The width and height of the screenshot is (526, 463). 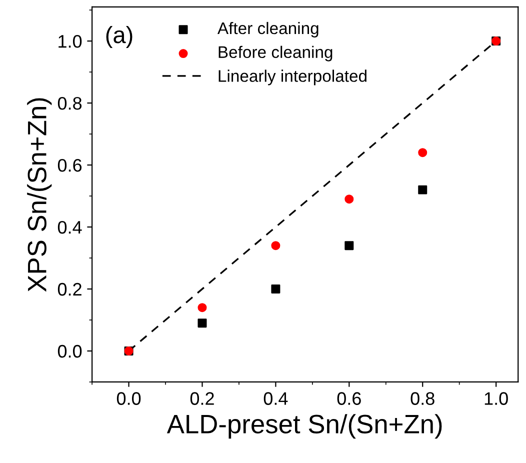 What do you see at coordinates (70, 227) in the screenshot?
I see `y-tick-label: 0.4` at bounding box center [70, 227].